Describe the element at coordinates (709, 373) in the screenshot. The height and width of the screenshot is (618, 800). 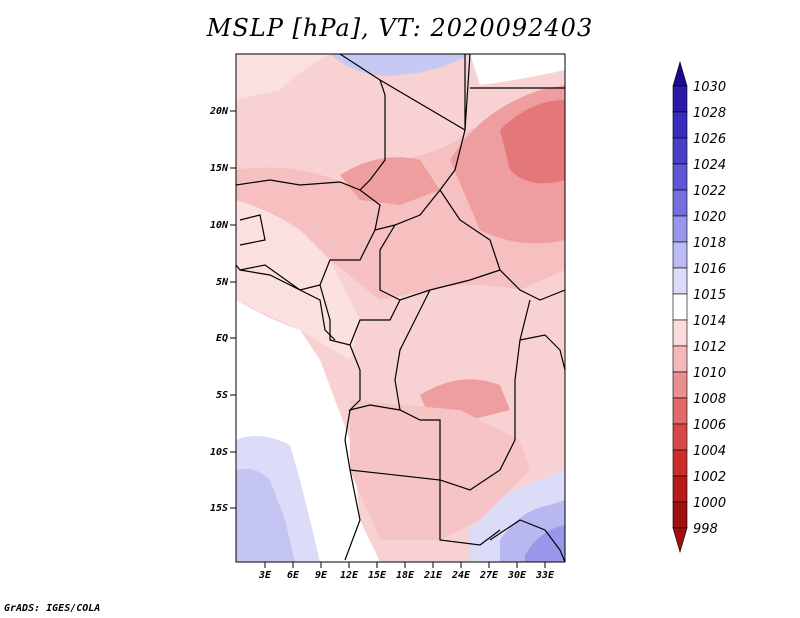
I see `colorbar-label: 1010` at that location.